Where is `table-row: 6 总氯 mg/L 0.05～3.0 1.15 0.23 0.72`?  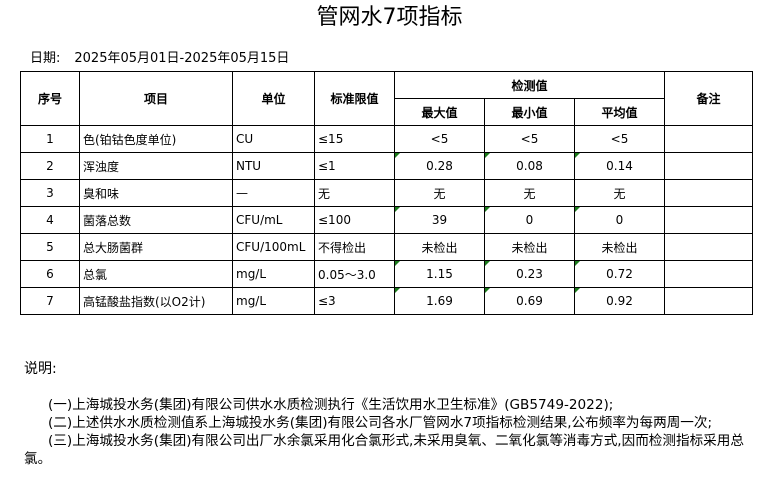 table-row: 6 总氯 mg/L 0.05～3.0 1.15 0.23 0.72 is located at coordinates (386, 274).